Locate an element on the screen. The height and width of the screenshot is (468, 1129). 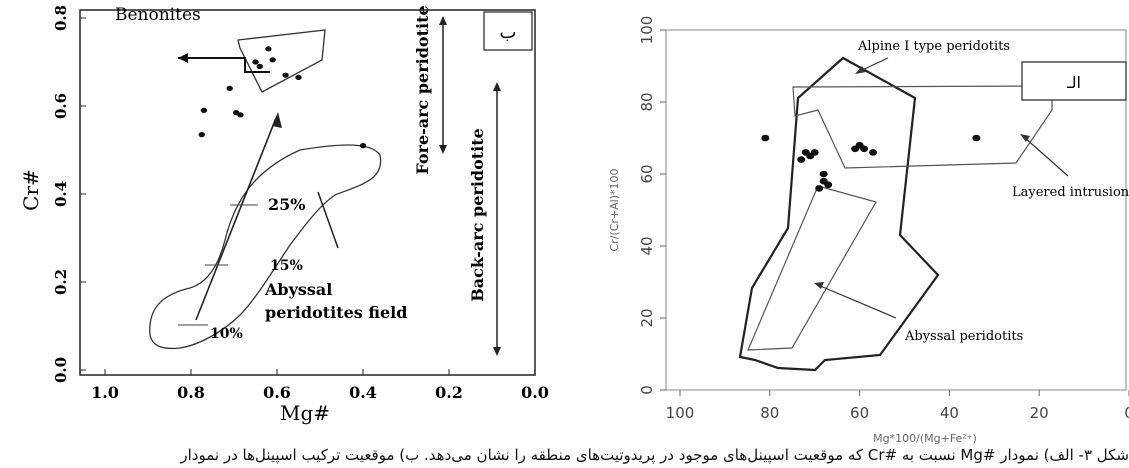
left-x-axis-label: Mg# is located at coordinates (305, 413).